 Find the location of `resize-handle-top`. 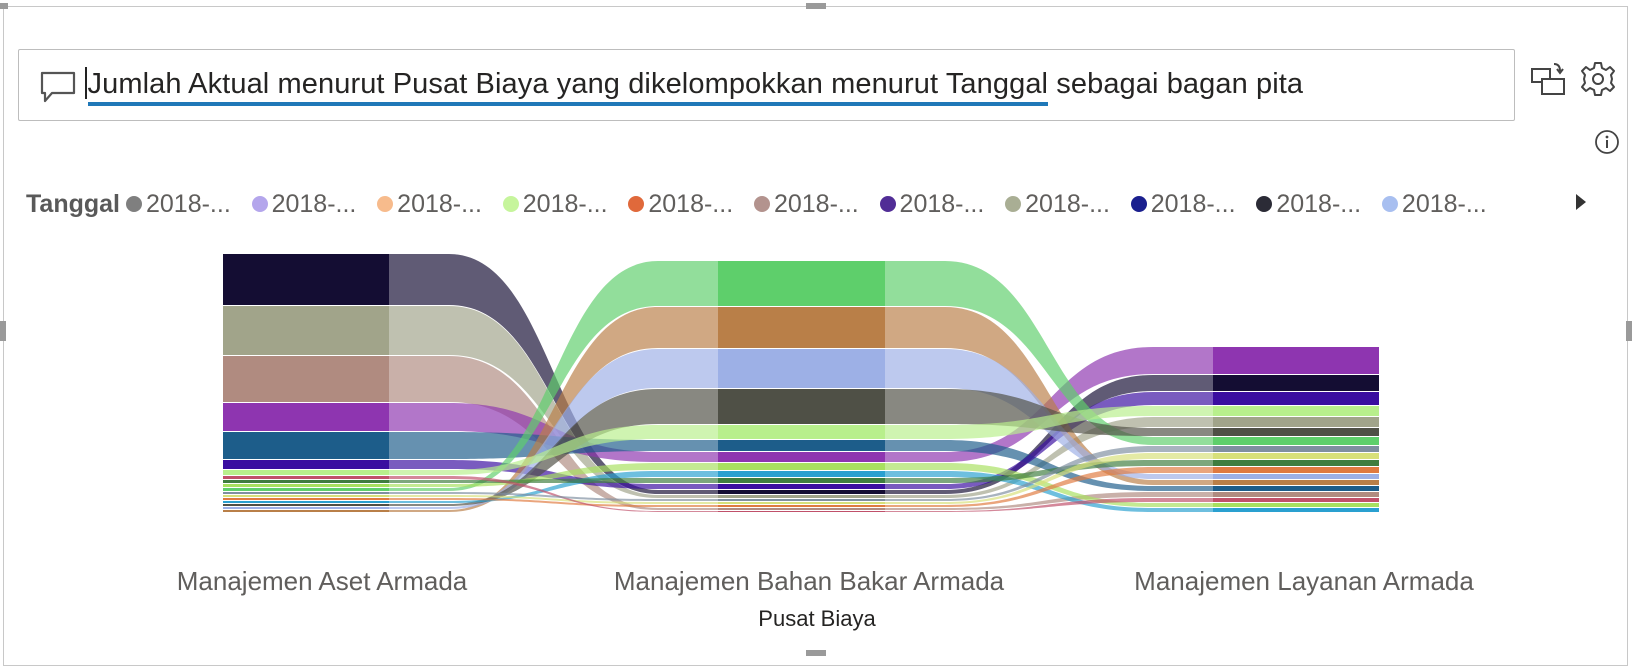

resize-handle-top is located at coordinates (816, 6).